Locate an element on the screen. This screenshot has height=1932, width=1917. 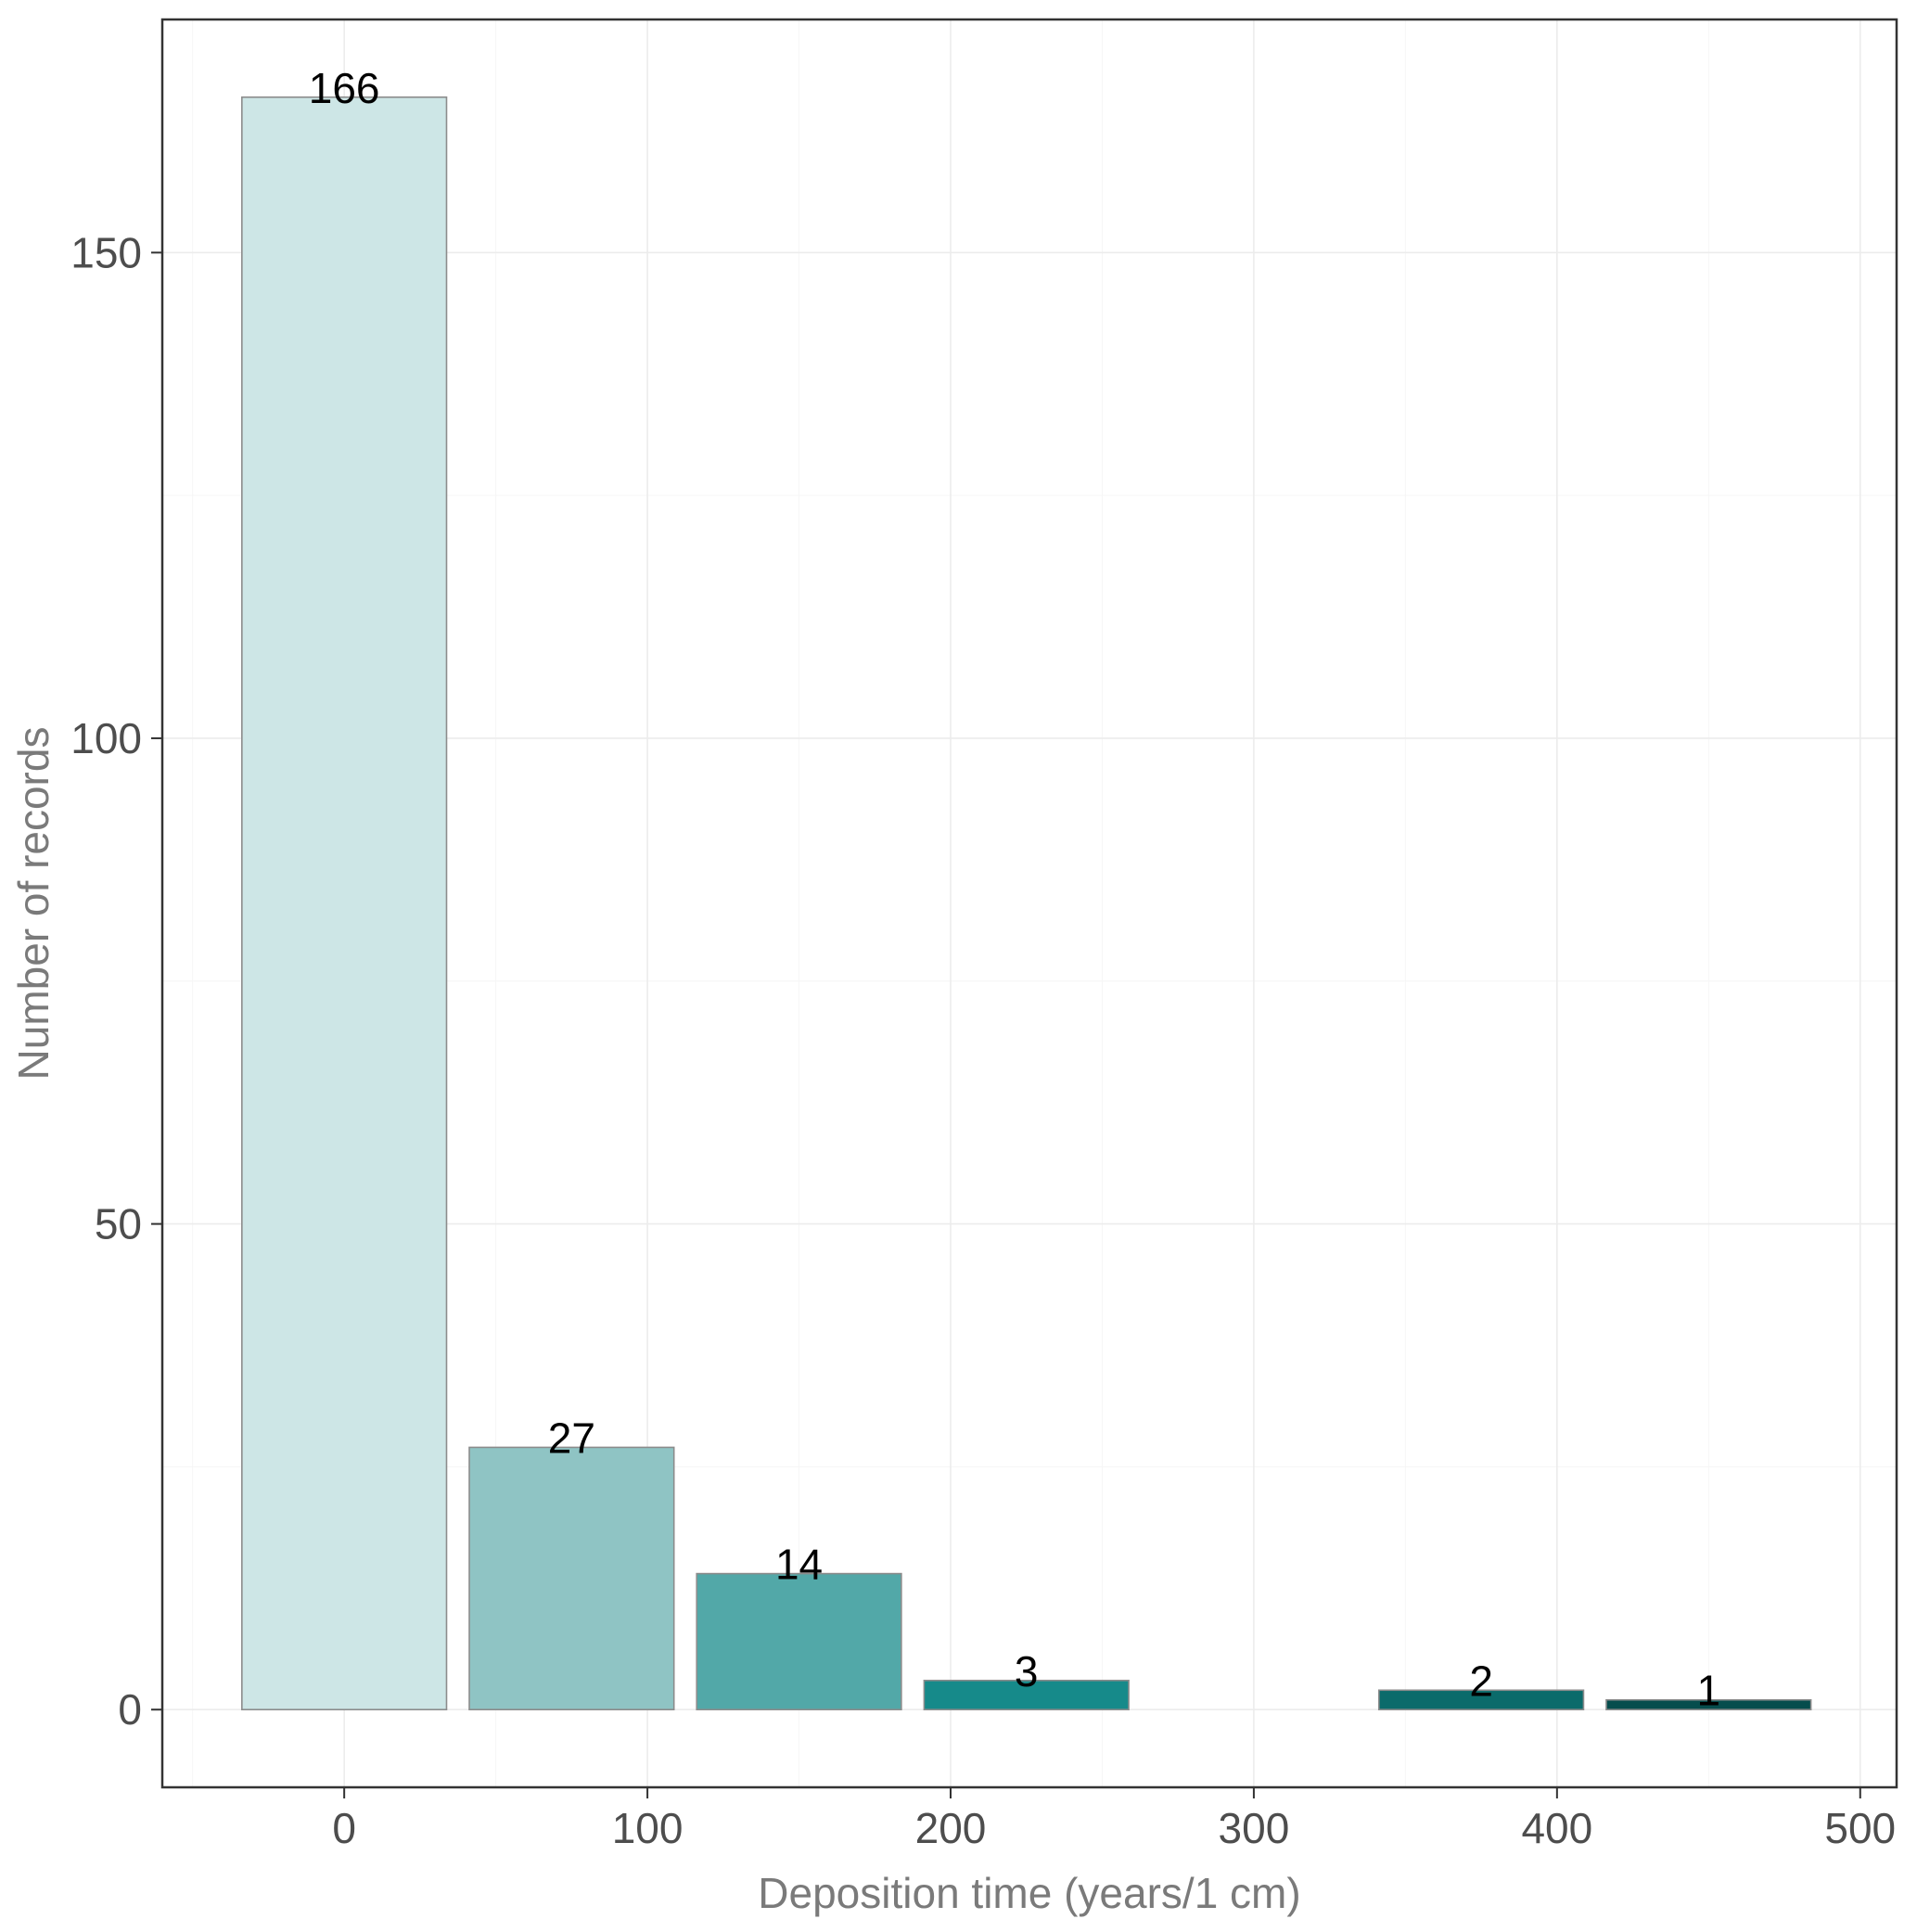
x-tick-label: 400 is located at coordinates (1556, 1828).